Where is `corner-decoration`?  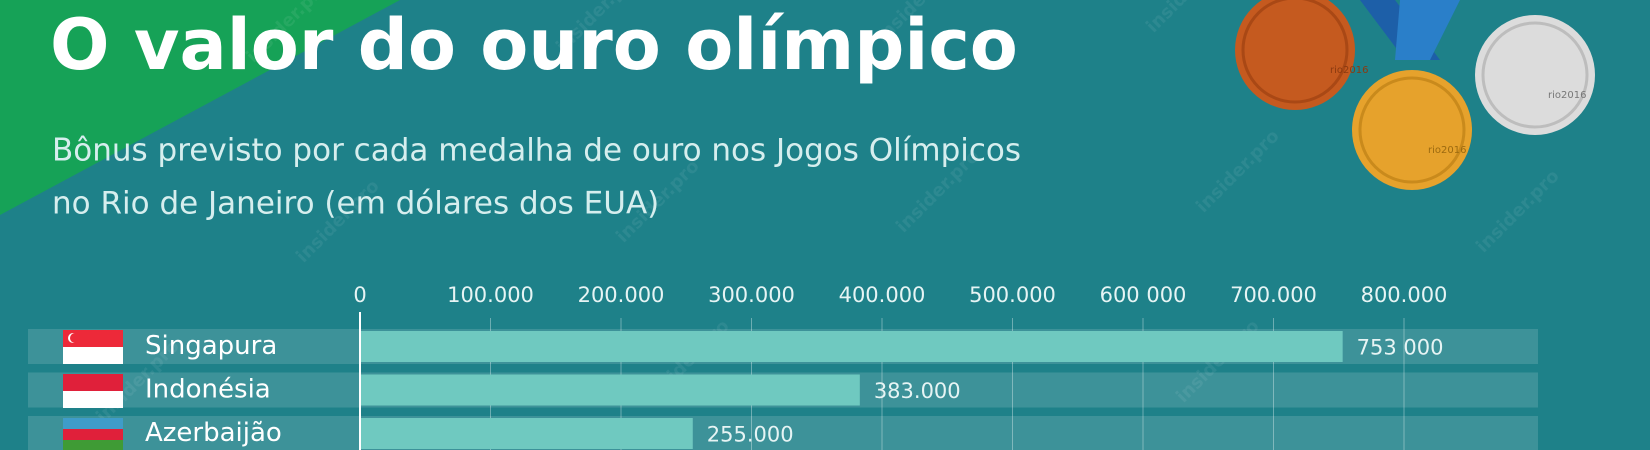
corner-decoration is located at coordinates (200, 107).